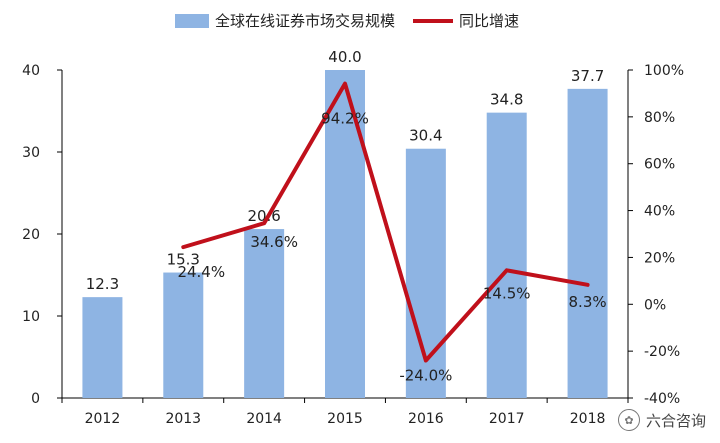 Image resolution: width=720 pixels, height=443 pixels. What do you see at coordinates (192, 20) in the screenshot?
I see `legend-swatch-bar` at bounding box center [192, 20].